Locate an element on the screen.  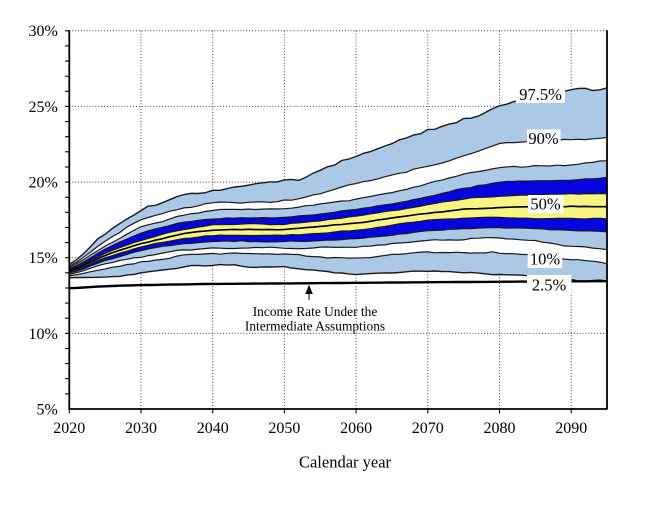
svg-text: 90% is located at coordinates (543, 138).